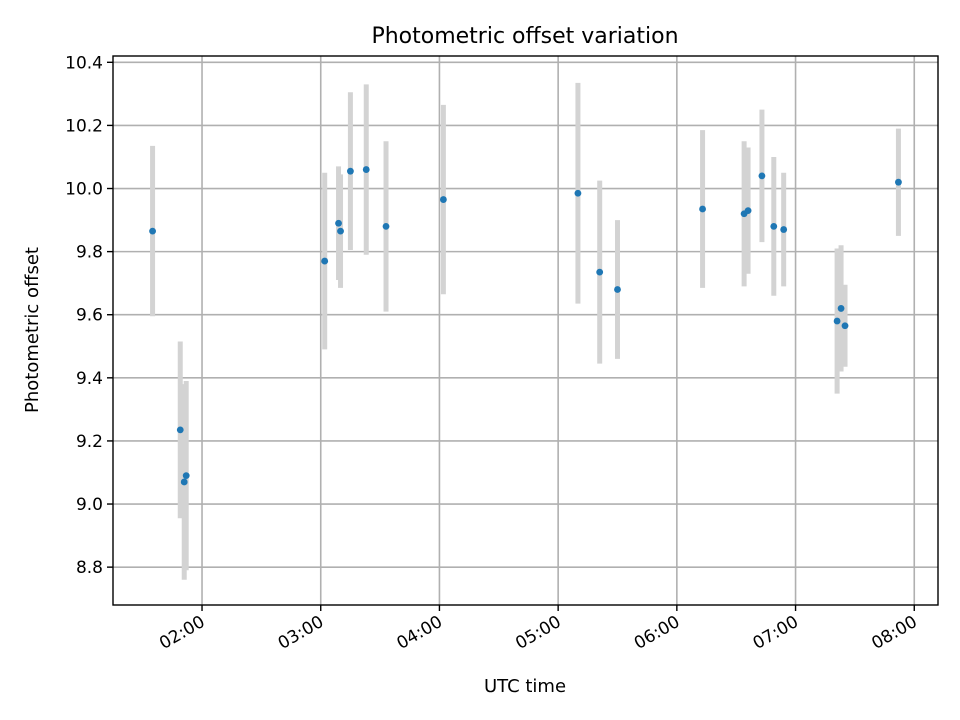 The width and height of the screenshot is (960, 720). What do you see at coordinates (89, 442) in the screenshot?
I see `y-tick-label: 9.2` at bounding box center [89, 442].